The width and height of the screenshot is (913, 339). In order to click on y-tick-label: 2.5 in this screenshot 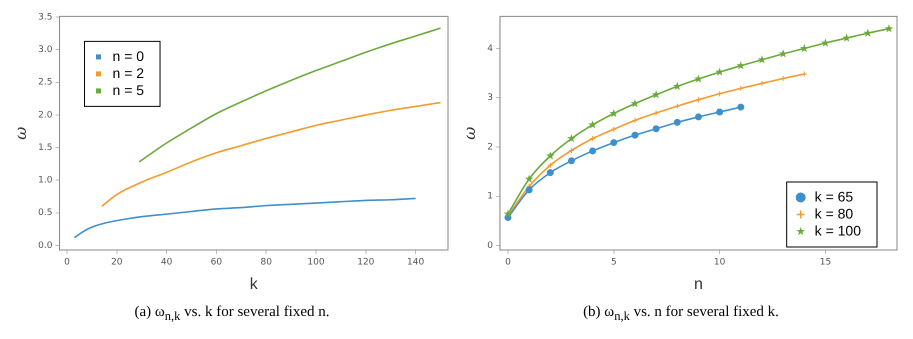, I will do `click(45, 83)`.